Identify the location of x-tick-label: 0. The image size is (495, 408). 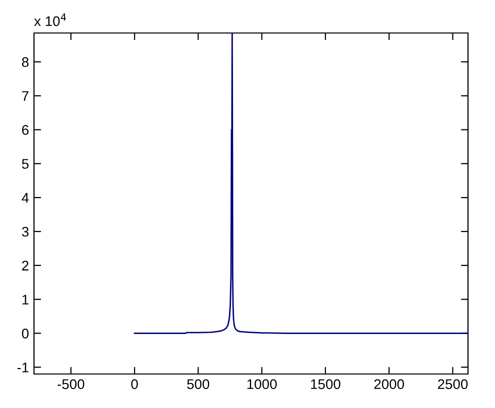
(134, 384).